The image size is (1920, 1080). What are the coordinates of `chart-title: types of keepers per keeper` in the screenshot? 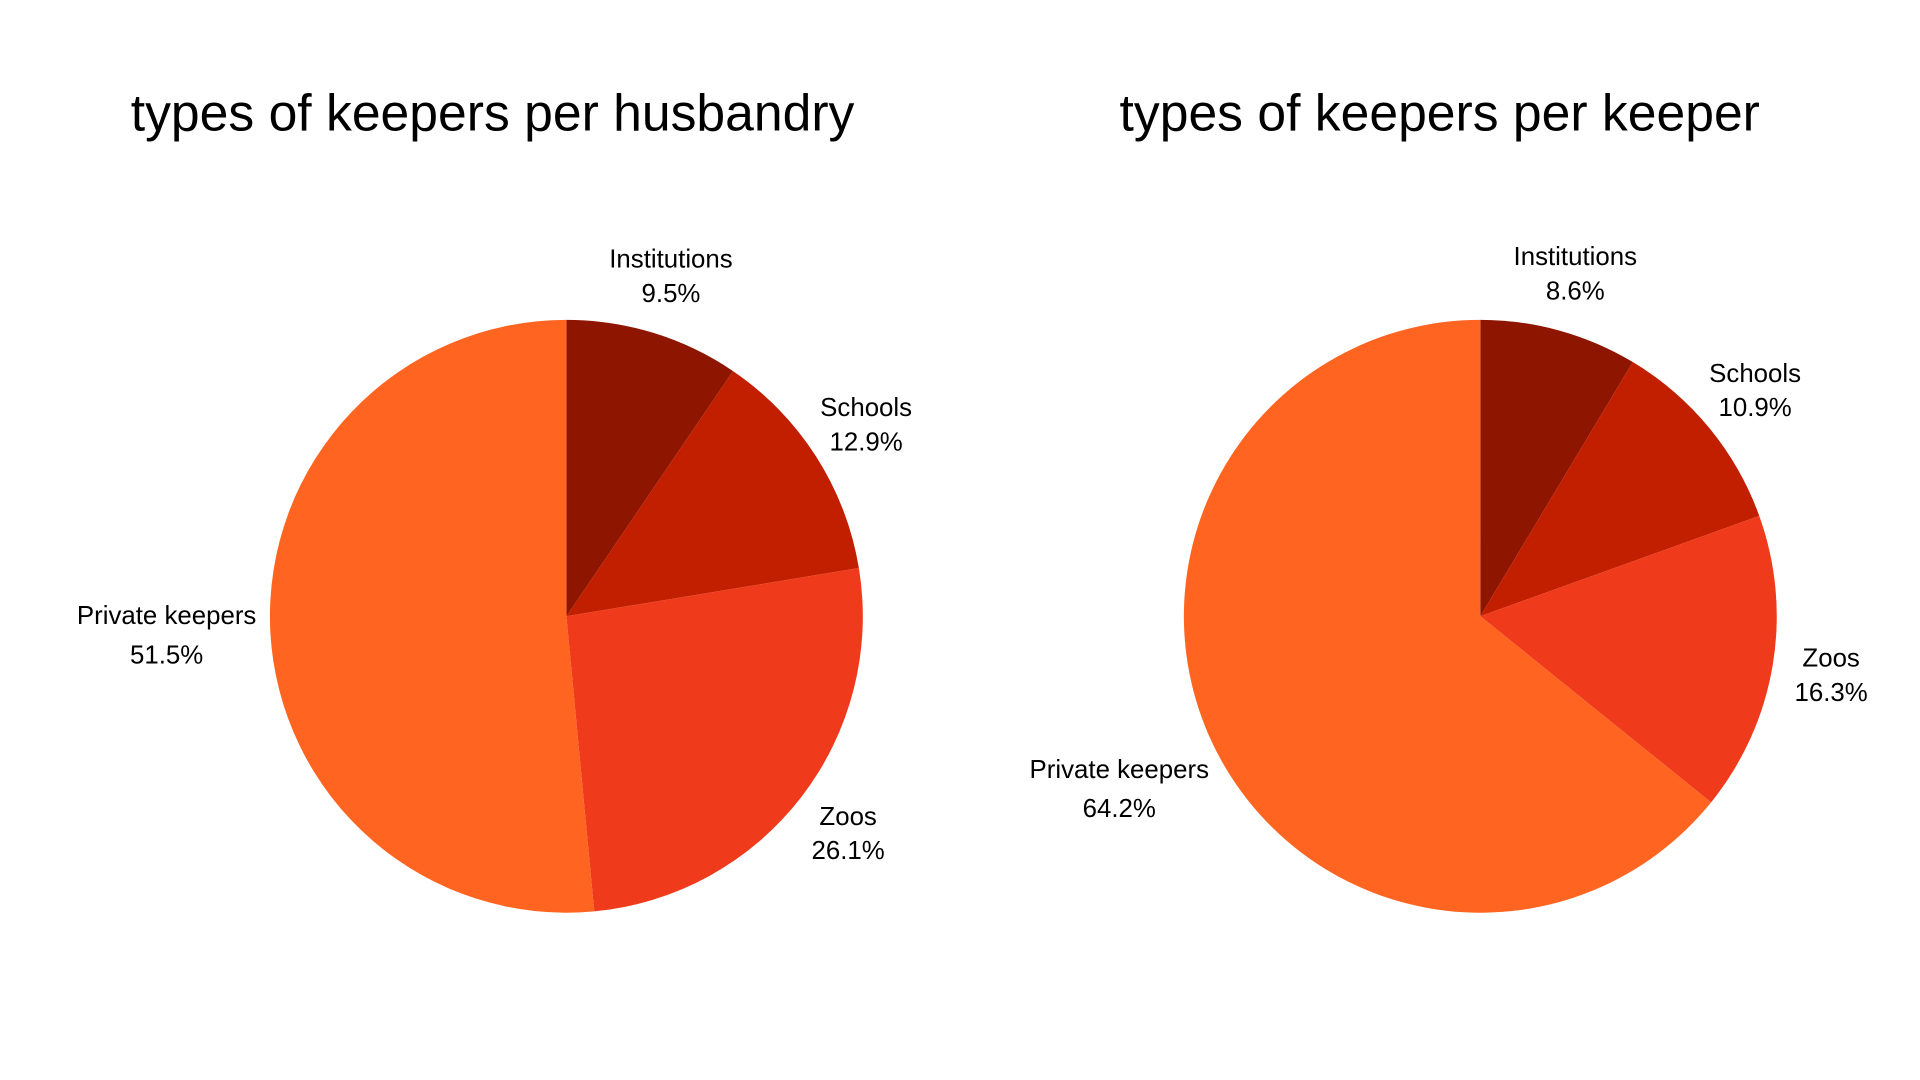 It's located at (1440, 112).